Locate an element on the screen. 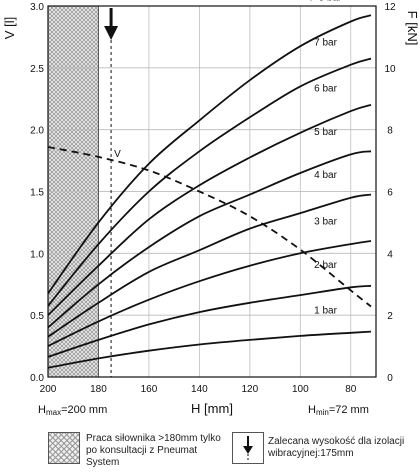  y-right-tick-label: 12 is located at coordinates (390, 7).